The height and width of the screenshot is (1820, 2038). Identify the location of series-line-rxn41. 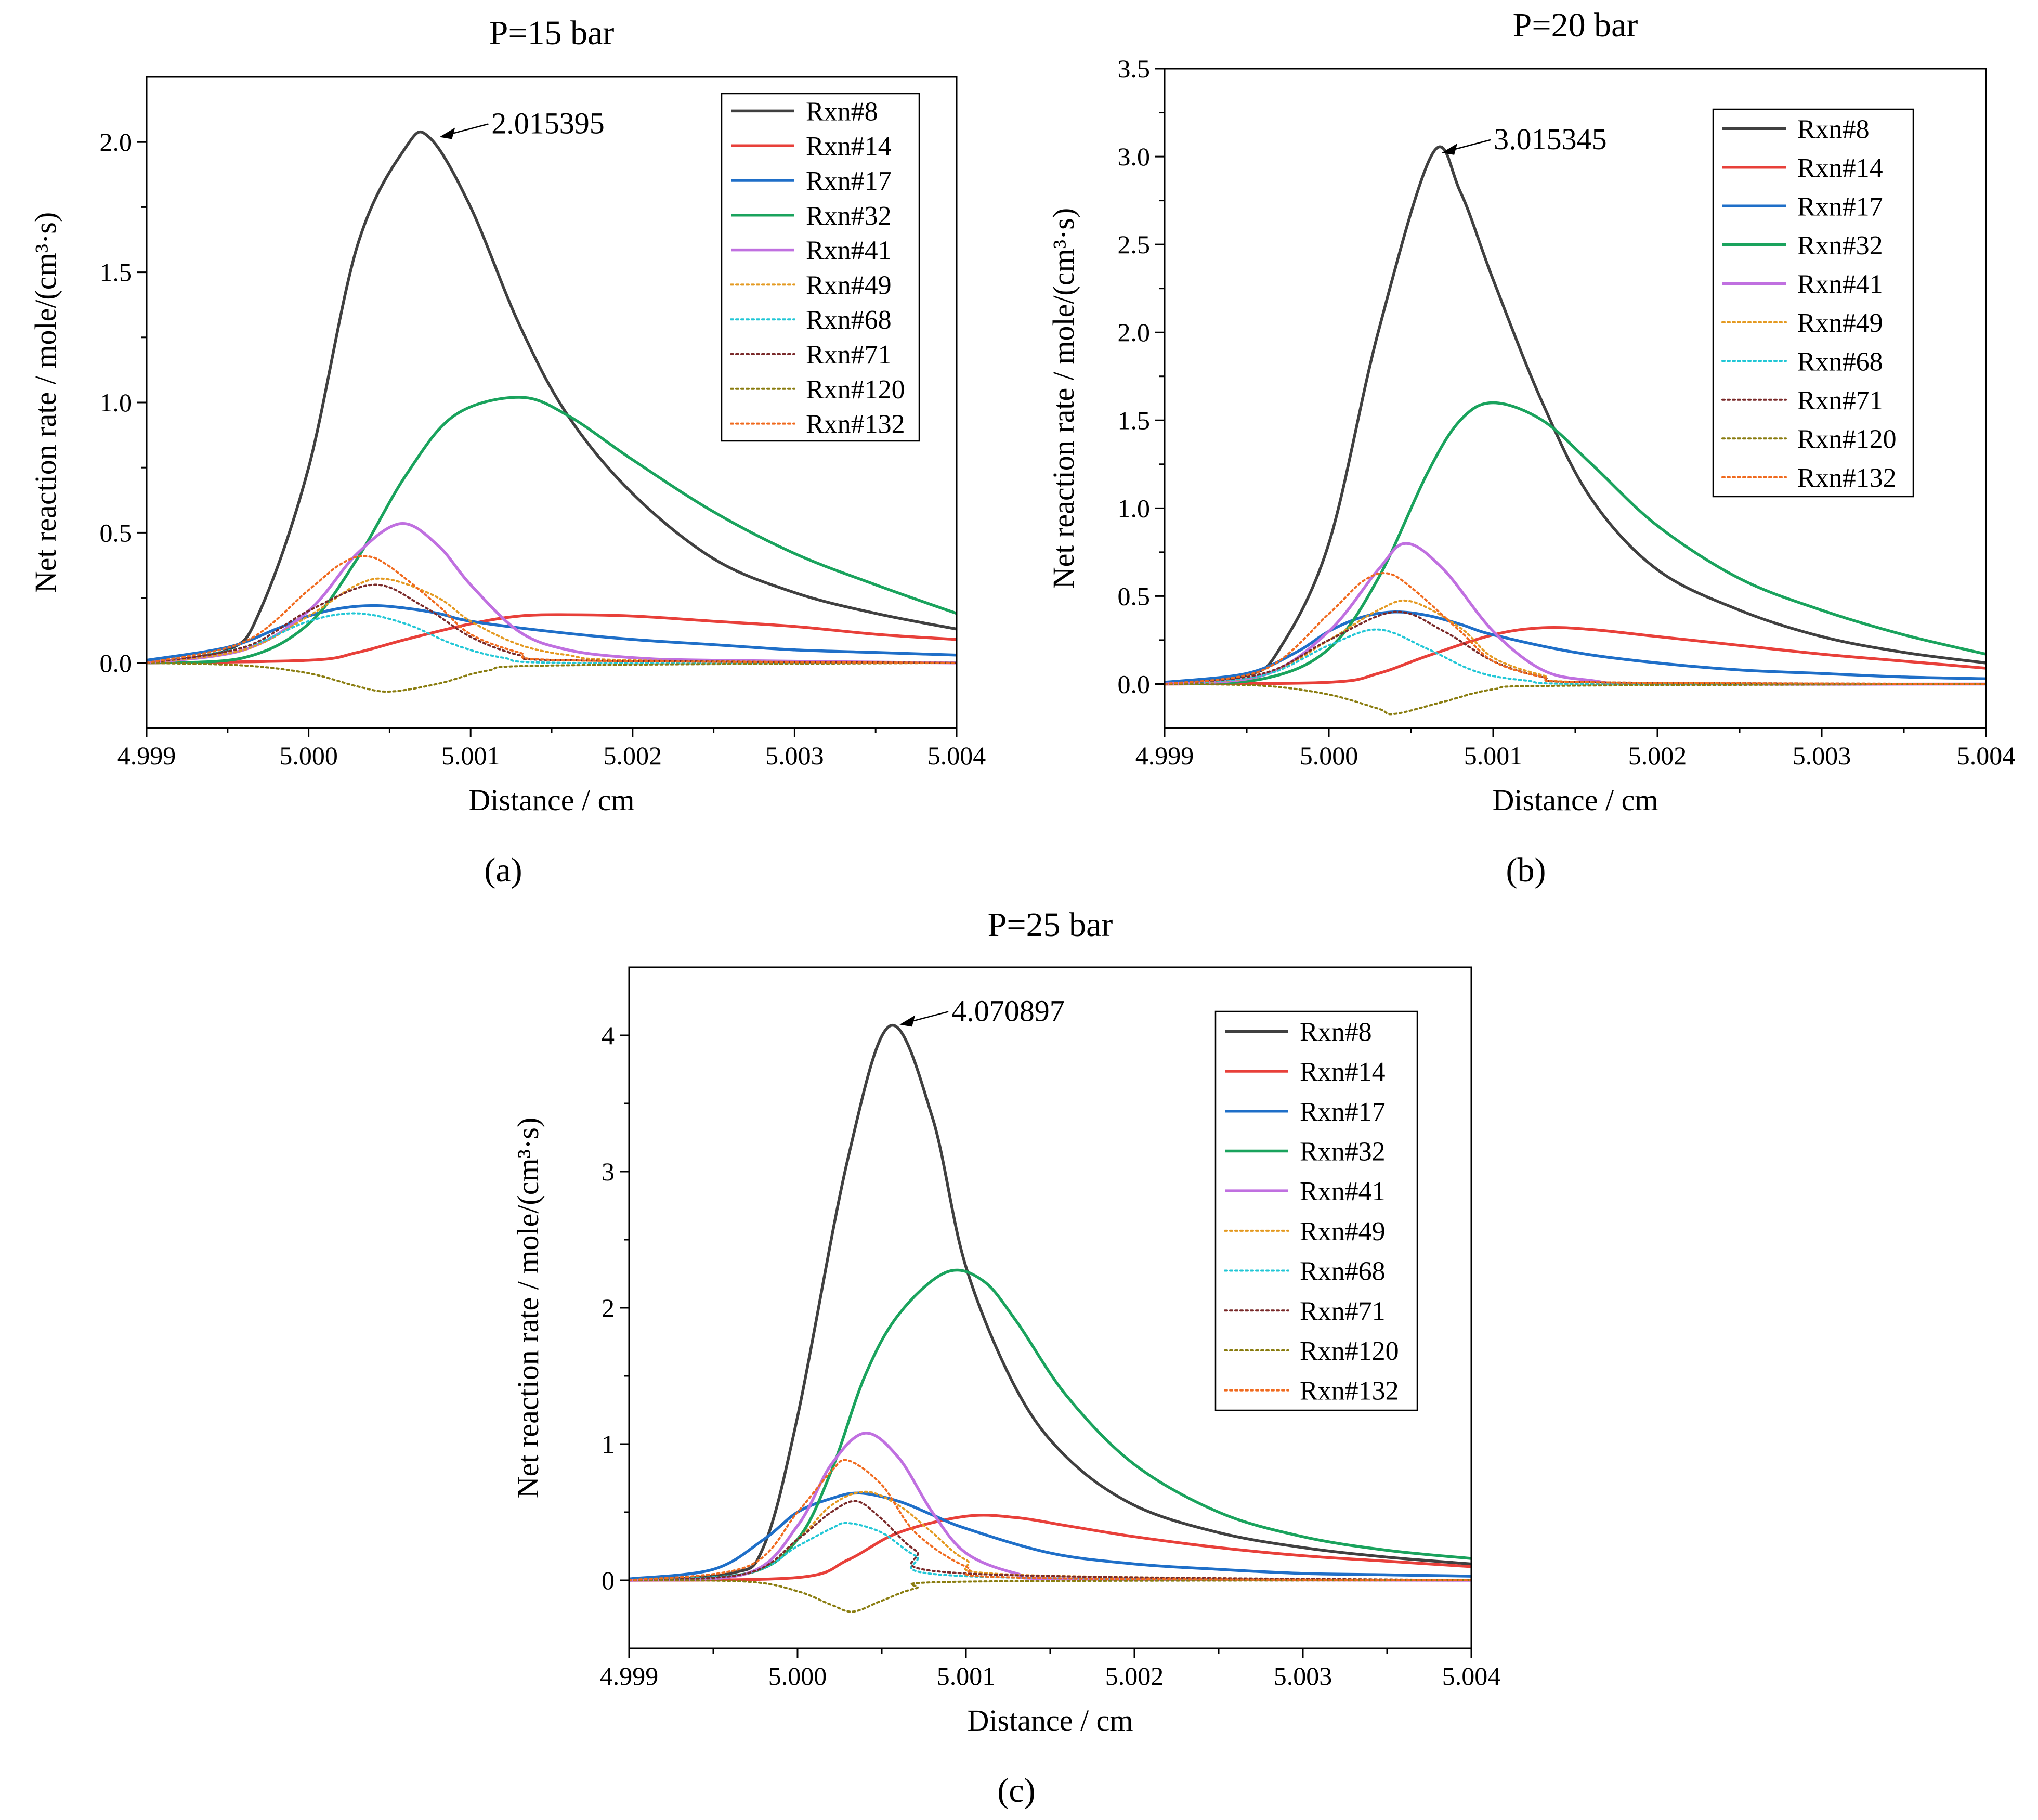
(552, 593).